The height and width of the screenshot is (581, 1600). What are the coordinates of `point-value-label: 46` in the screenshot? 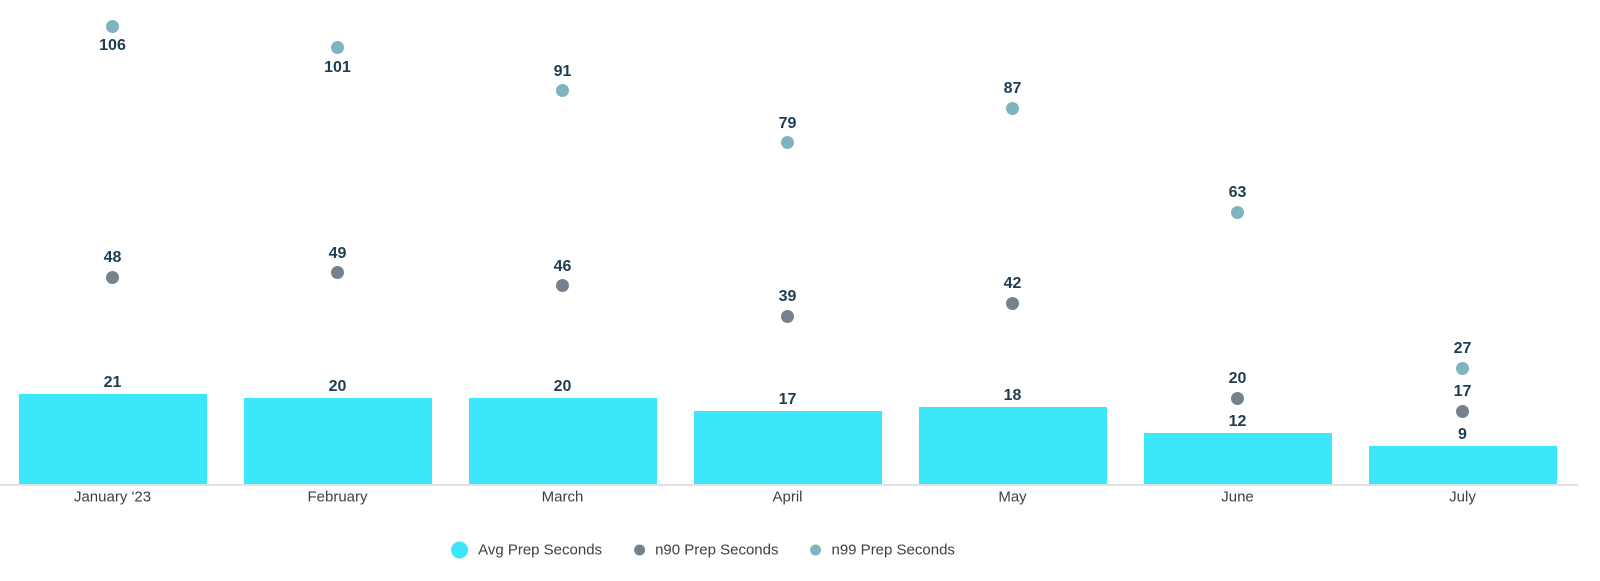 It's located at (562, 266).